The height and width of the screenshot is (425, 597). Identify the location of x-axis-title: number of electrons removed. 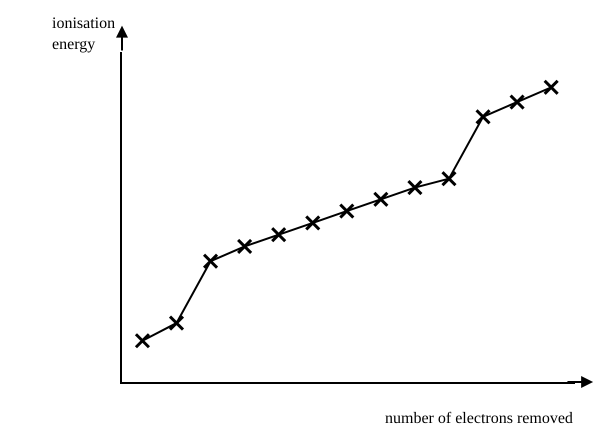
(479, 417).